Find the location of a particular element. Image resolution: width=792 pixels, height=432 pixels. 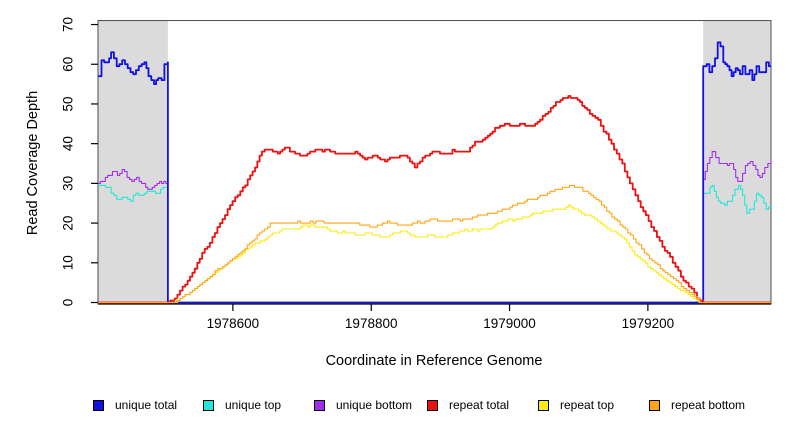

y-tick-label: 10 is located at coordinates (68, 262).